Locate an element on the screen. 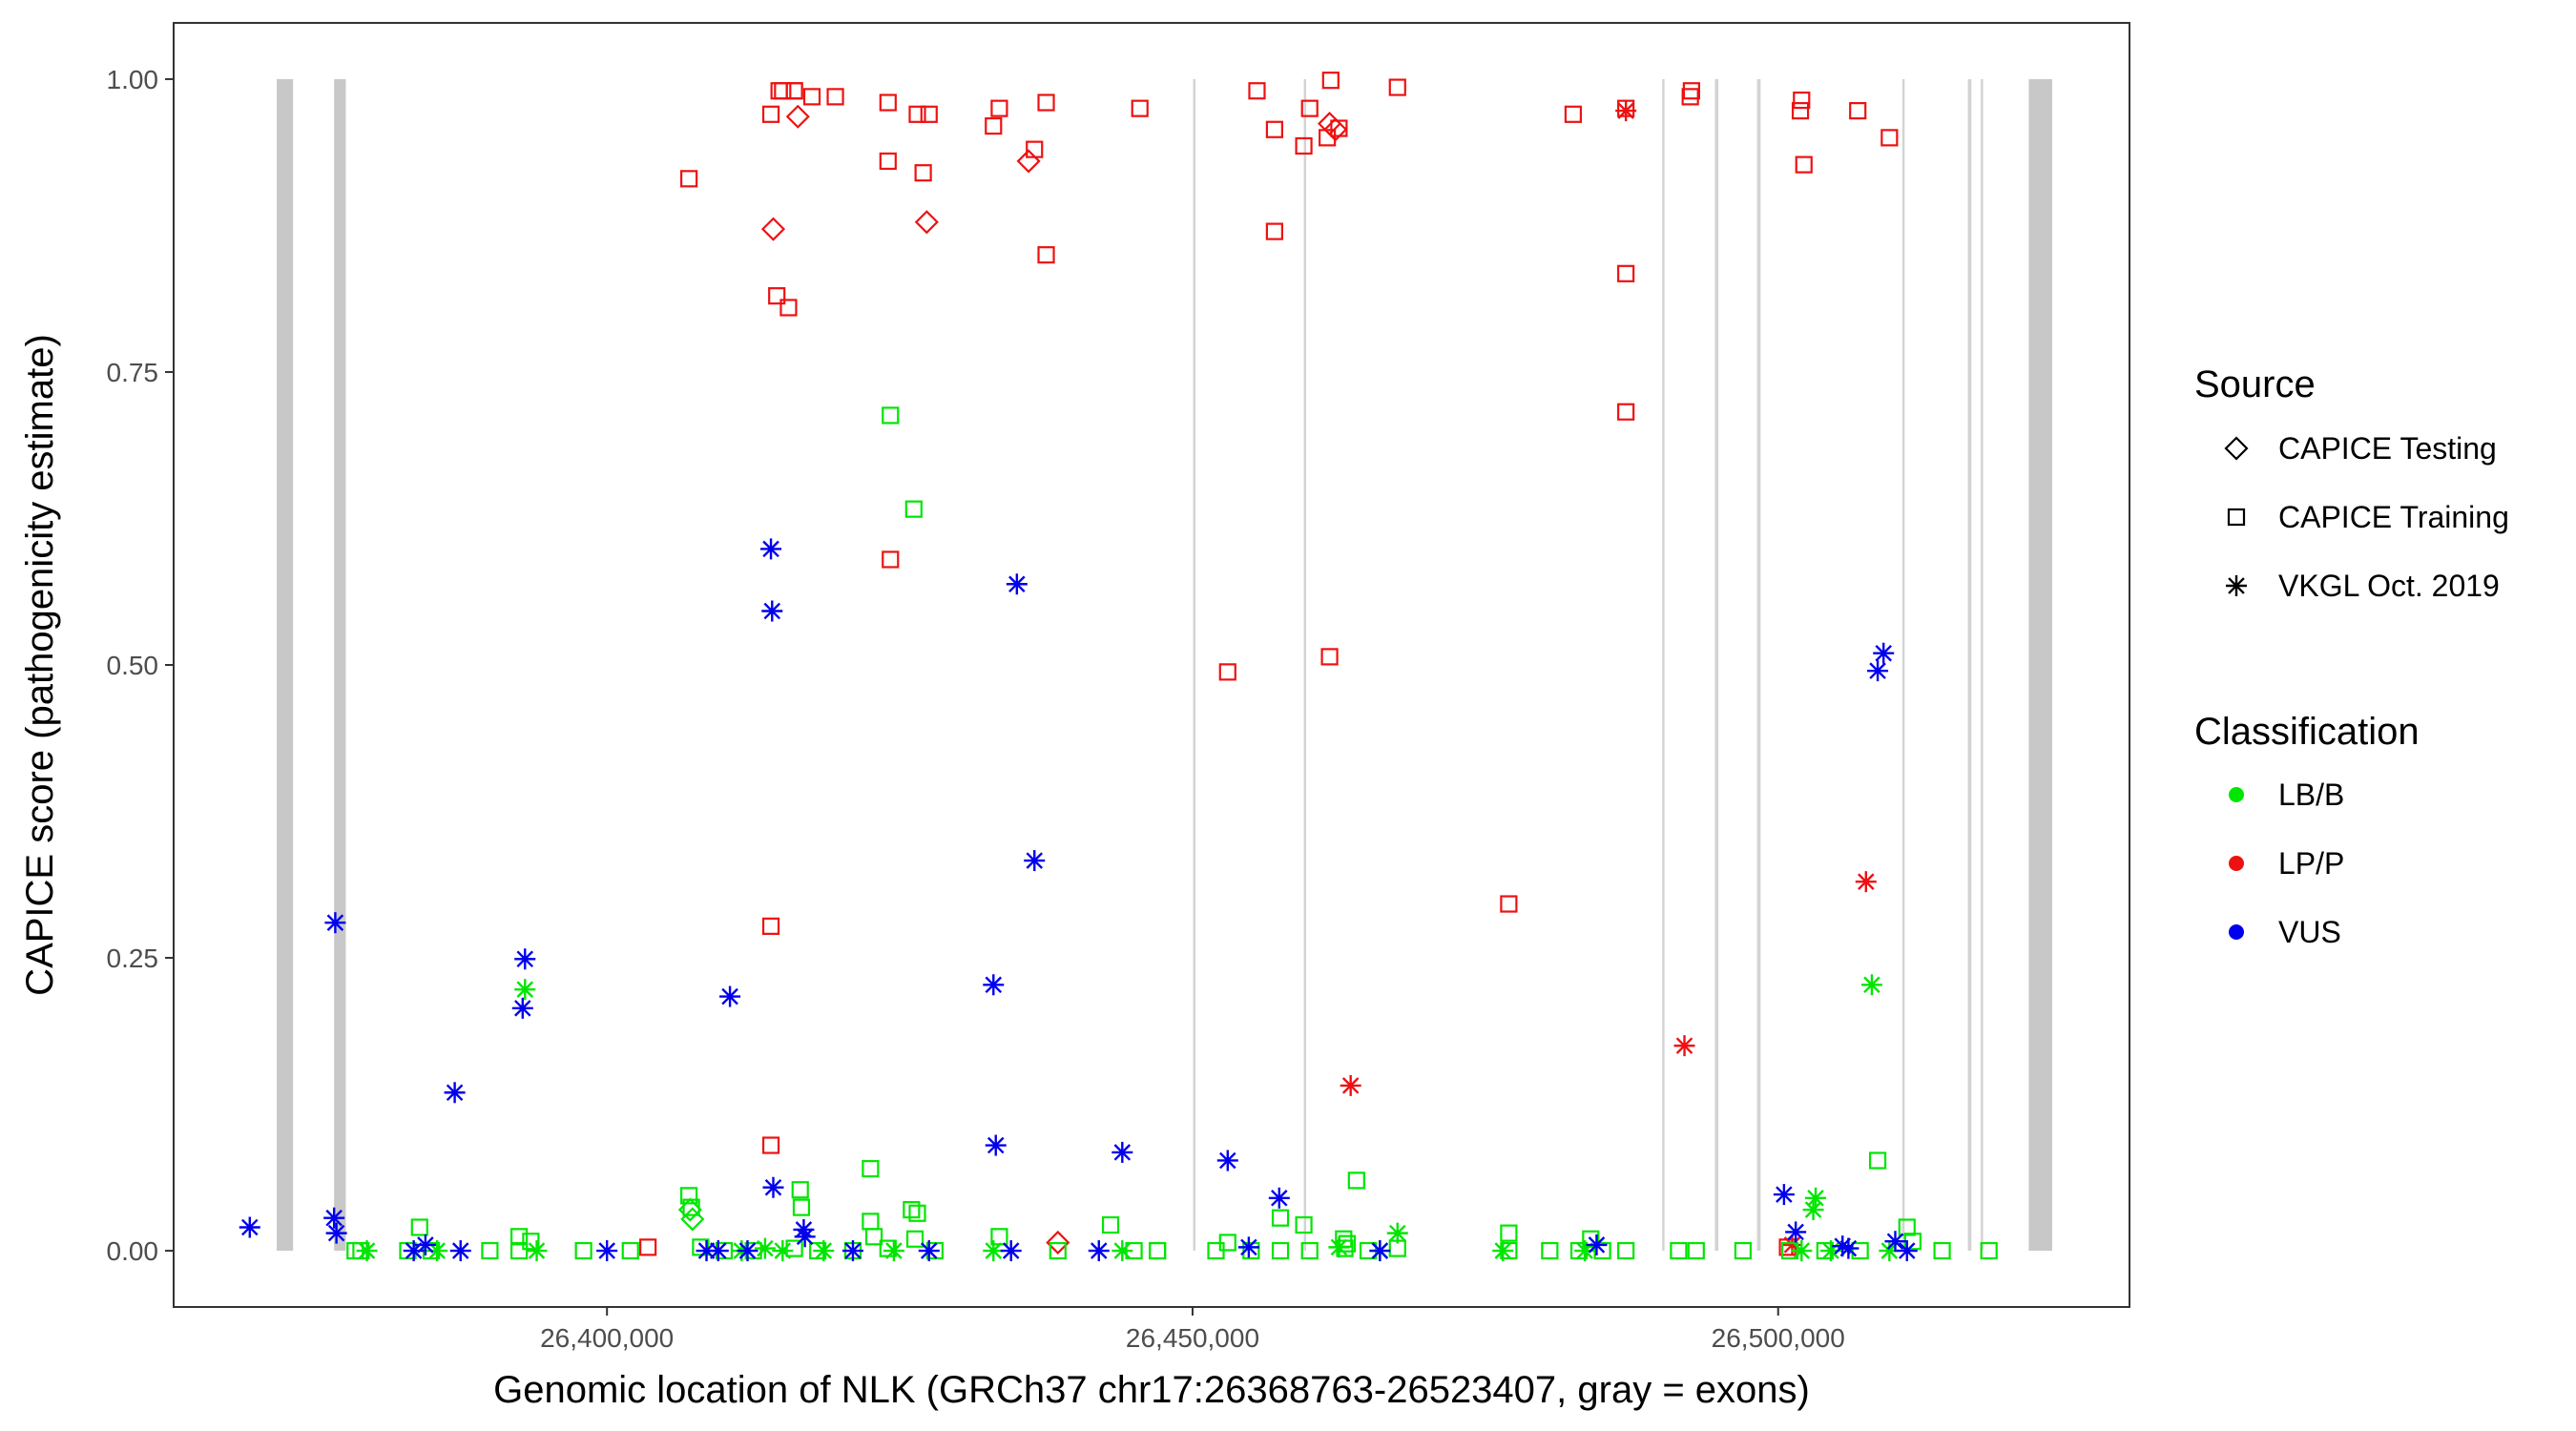 The width and height of the screenshot is (2576, 1431). legend-source-label: CAPICE Training is located at coordinates (2393, 517).